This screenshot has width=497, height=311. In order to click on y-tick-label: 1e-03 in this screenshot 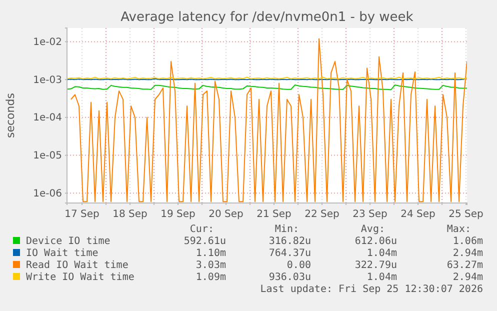, I will do `click(47, 80)`.